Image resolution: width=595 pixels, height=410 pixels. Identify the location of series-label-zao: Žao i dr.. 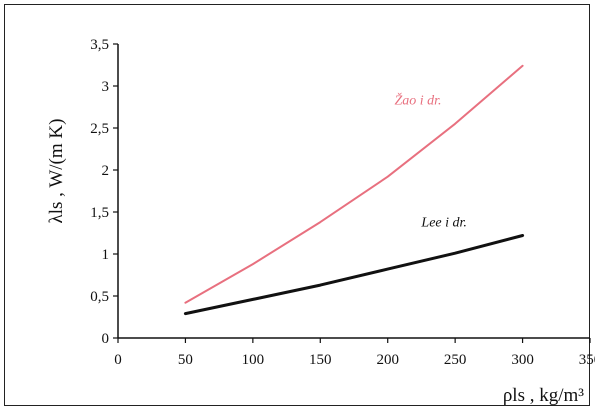
(417, 99).